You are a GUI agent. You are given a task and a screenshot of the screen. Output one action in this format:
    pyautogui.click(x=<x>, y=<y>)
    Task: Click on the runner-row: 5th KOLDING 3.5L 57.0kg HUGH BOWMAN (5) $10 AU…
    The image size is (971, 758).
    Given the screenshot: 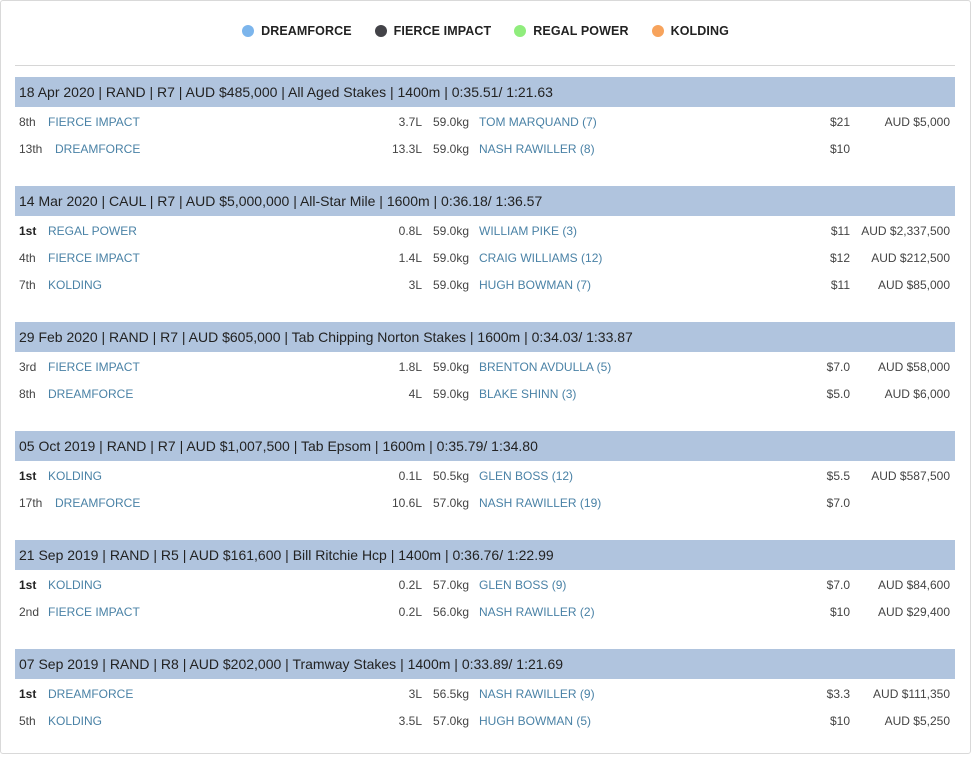 What is the action you would take?
    pyautogui.click(x=485, y=721)
    